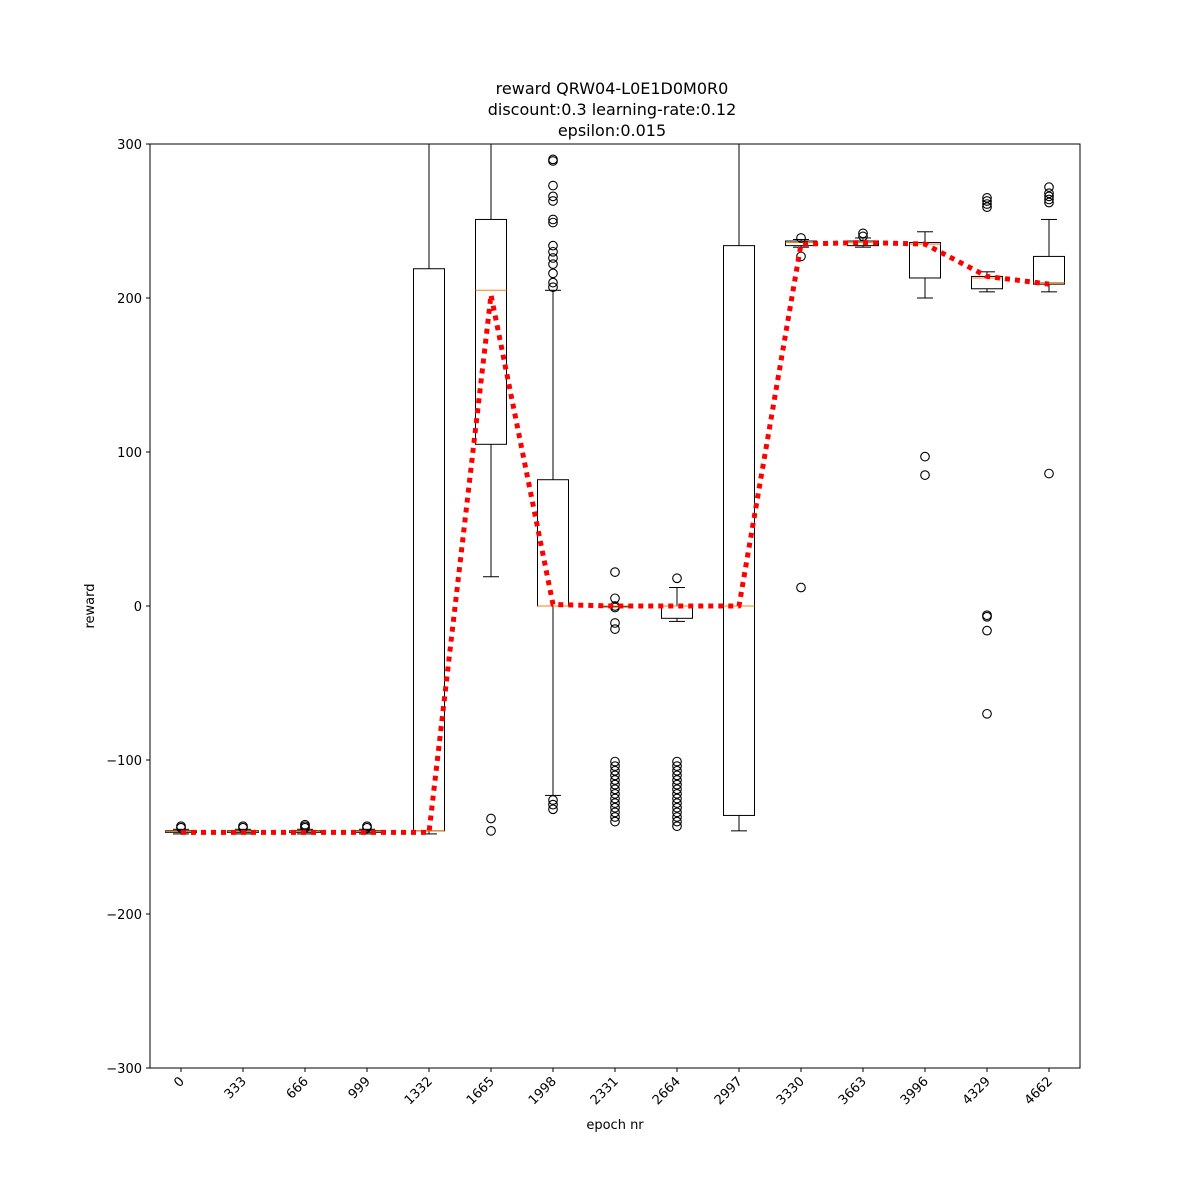 The image size is (1200, 1204). Describe the element at coordinates (124, 915) in the screenshot. I see `y-tick-label: −200` at that location.